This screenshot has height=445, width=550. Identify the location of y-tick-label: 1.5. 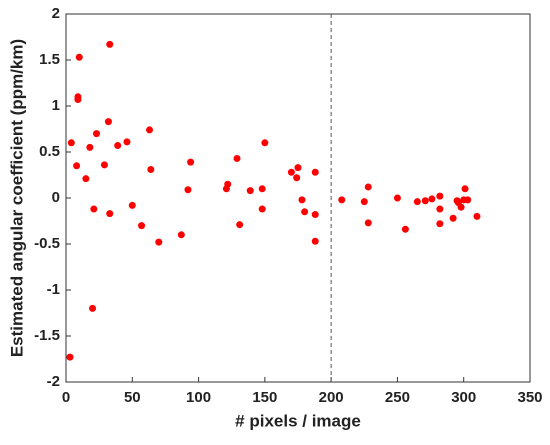
(49, 59).